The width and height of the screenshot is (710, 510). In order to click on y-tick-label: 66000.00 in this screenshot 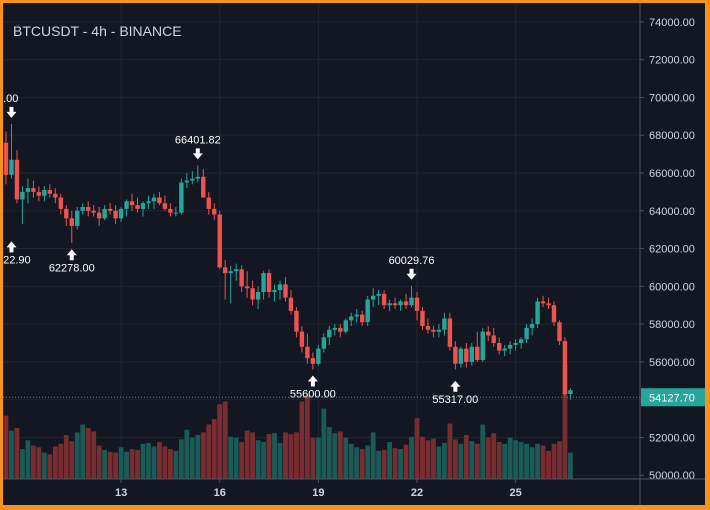, I will do `click(672, 174)`.